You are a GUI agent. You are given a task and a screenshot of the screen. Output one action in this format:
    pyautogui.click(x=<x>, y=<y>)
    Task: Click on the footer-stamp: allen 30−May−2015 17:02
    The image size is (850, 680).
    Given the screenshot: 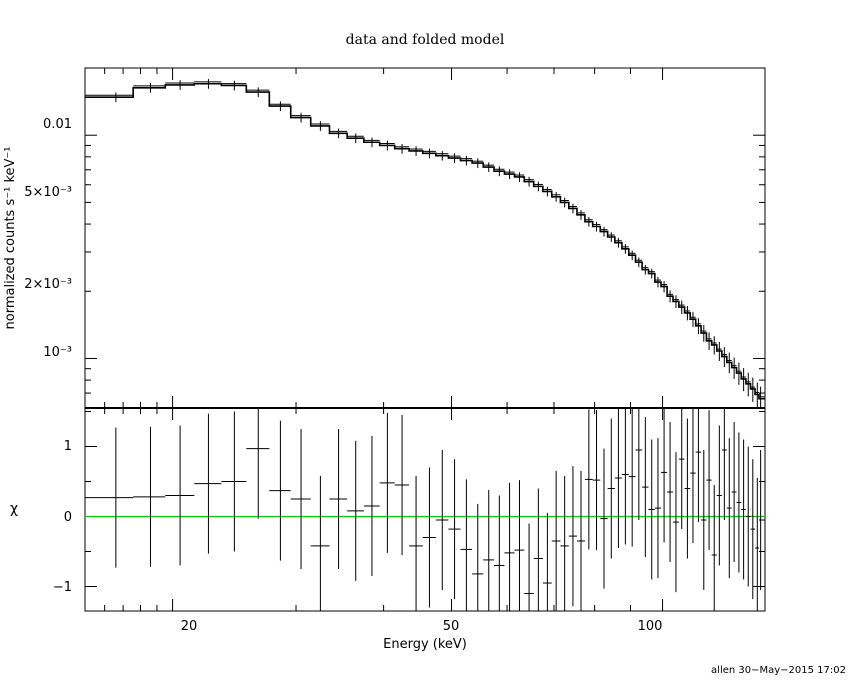 What is the action you would take?
    pyautogui.click(x=778, y=670)
    